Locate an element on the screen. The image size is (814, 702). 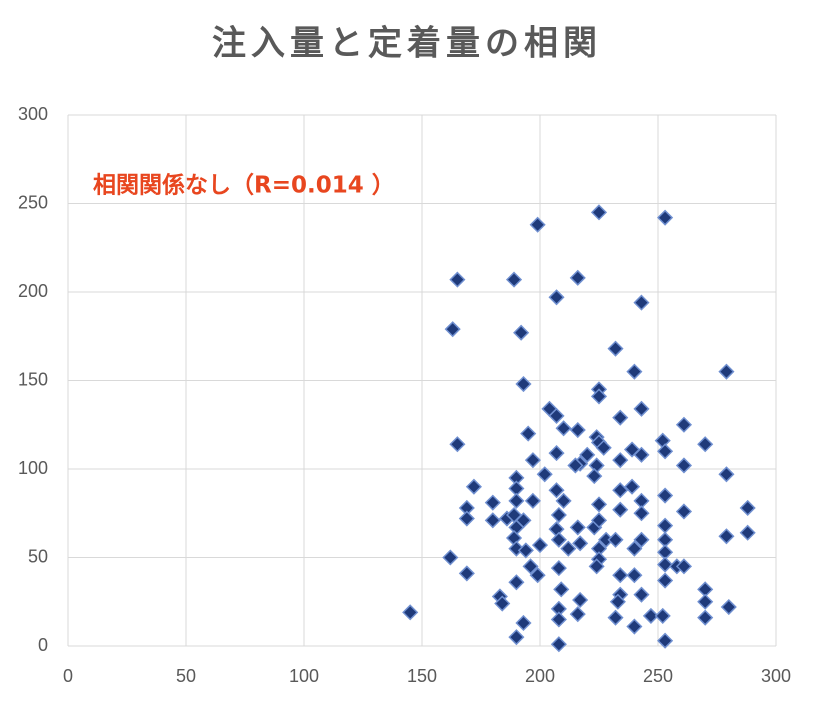
x-tick-label: 100 is located at coordinates (304, 676).